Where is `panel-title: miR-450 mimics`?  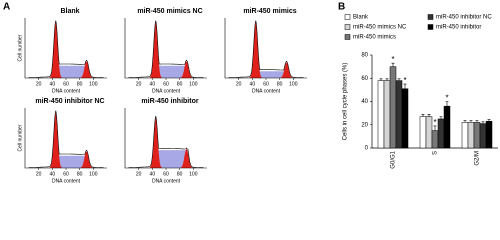
panel-title: miR-450 mimics is located at coordinates (269, 11).